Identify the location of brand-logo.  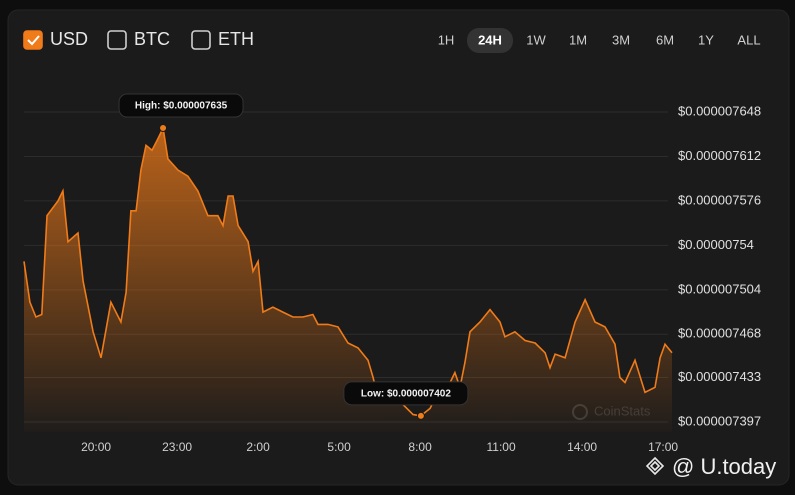
(655, 466).